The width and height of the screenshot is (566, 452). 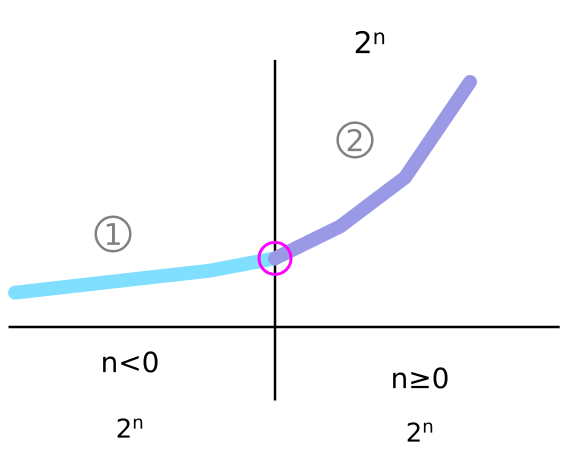 What do you see at coordinates (420, 378) in the screenshot?
I see `text: n≥0` at bounding box center [420, 378].